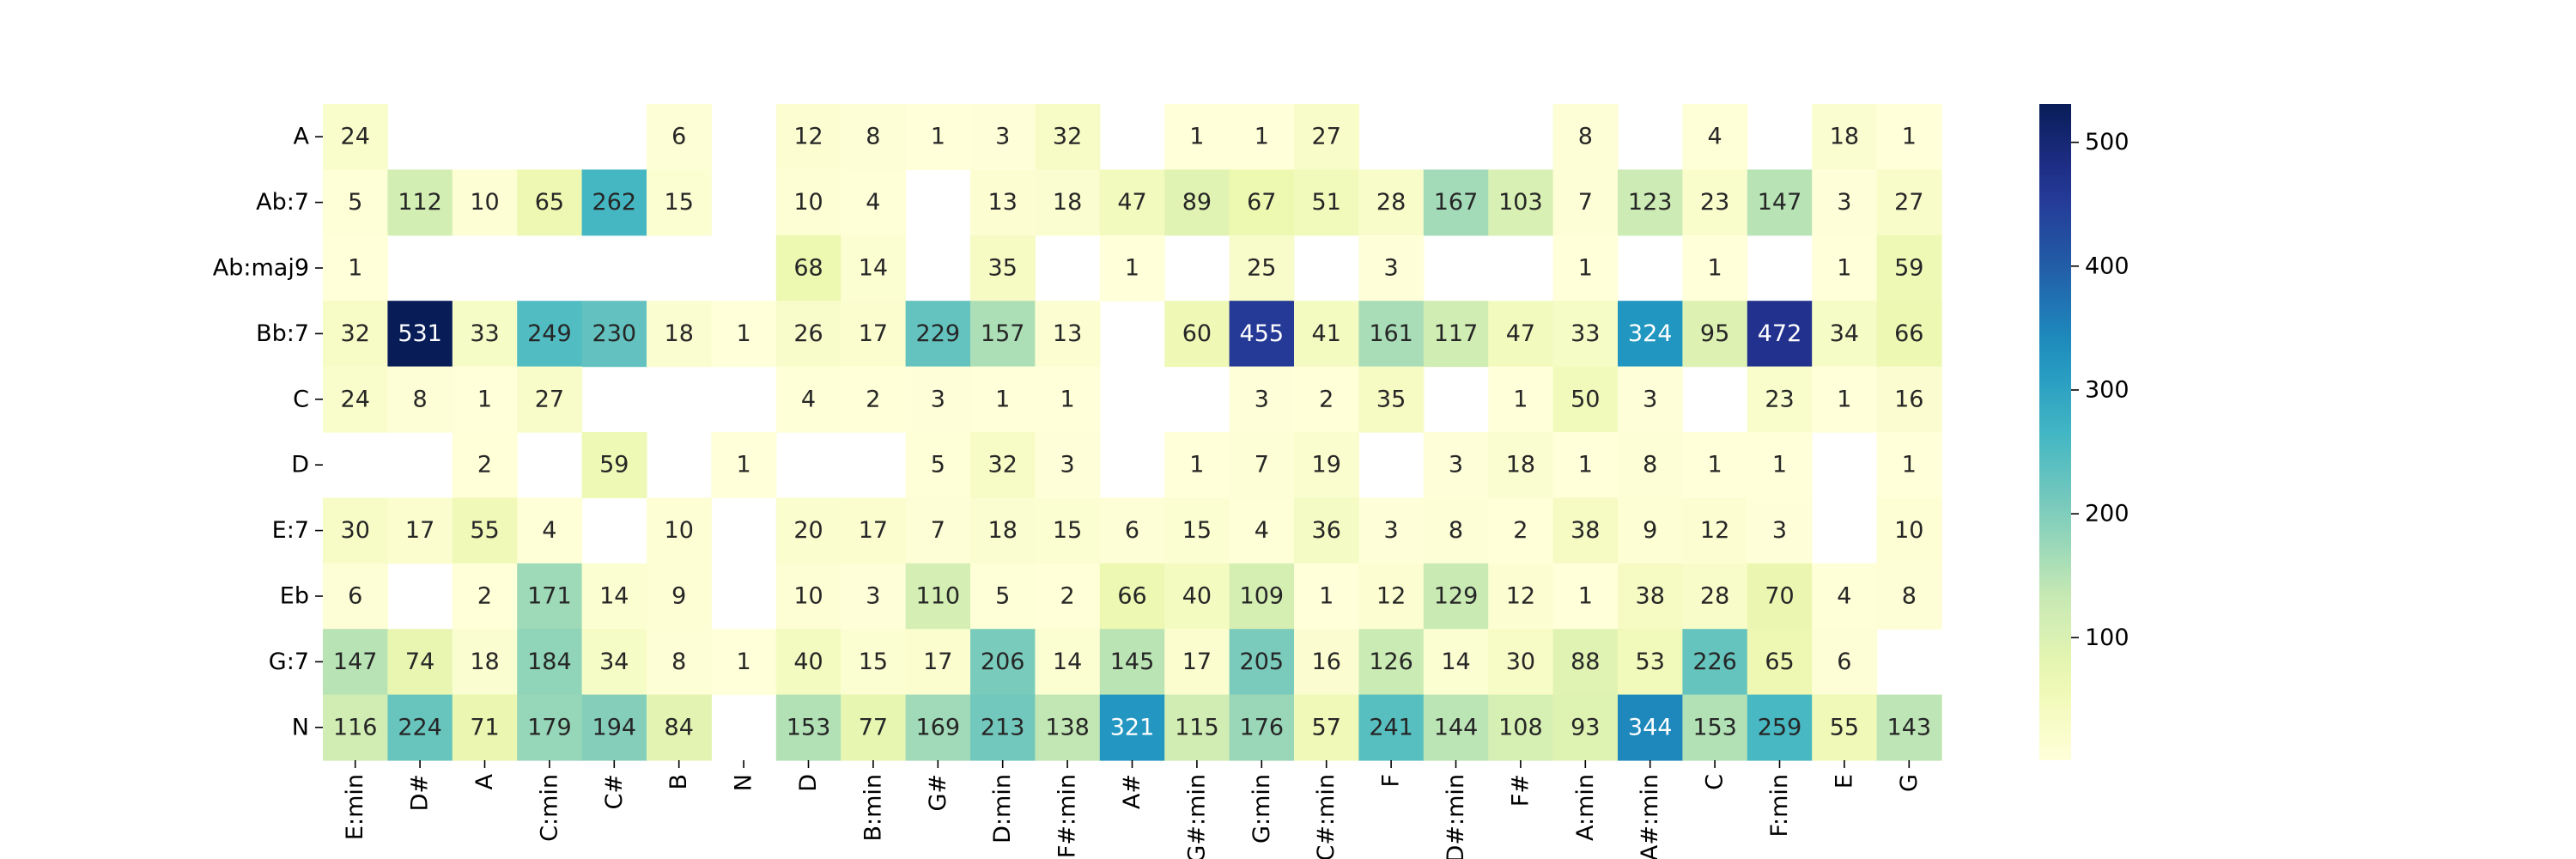  What do you see at coordinates (680, 137) in the screenshot?
I see `cell-a-b` at bounding box center [680, 137].